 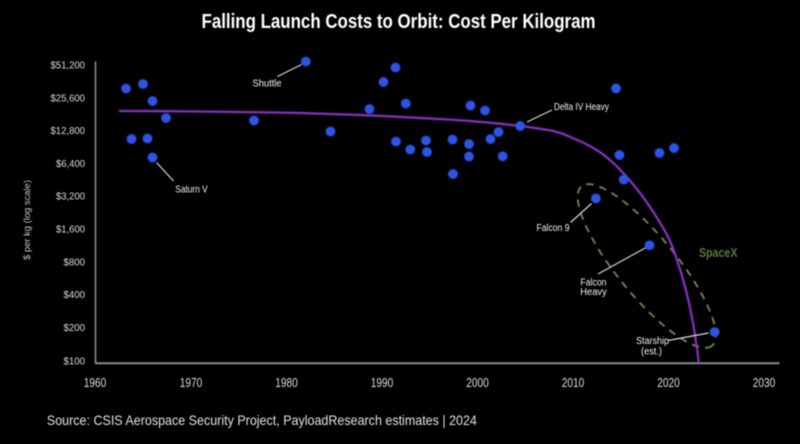 I want to click on svg-text: 2010, so click(x=573, y=383).